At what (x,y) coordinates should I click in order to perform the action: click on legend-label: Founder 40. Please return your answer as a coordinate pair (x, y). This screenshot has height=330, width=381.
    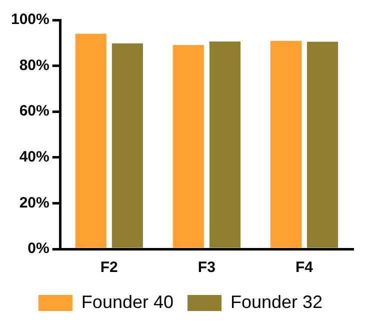
    Looking at the image, I should click on (127, 302).